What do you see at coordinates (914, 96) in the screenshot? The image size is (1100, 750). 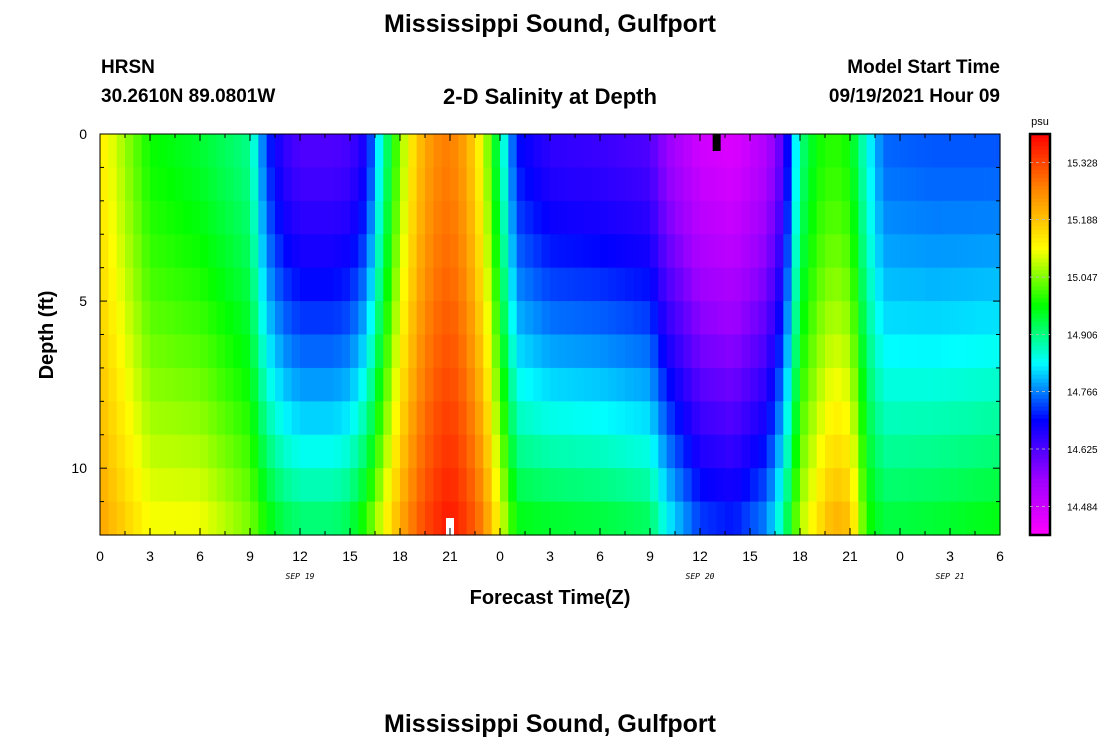 I see `model-start-value: 09/19/2021 Hour 09` at bounding box center [914, 96].